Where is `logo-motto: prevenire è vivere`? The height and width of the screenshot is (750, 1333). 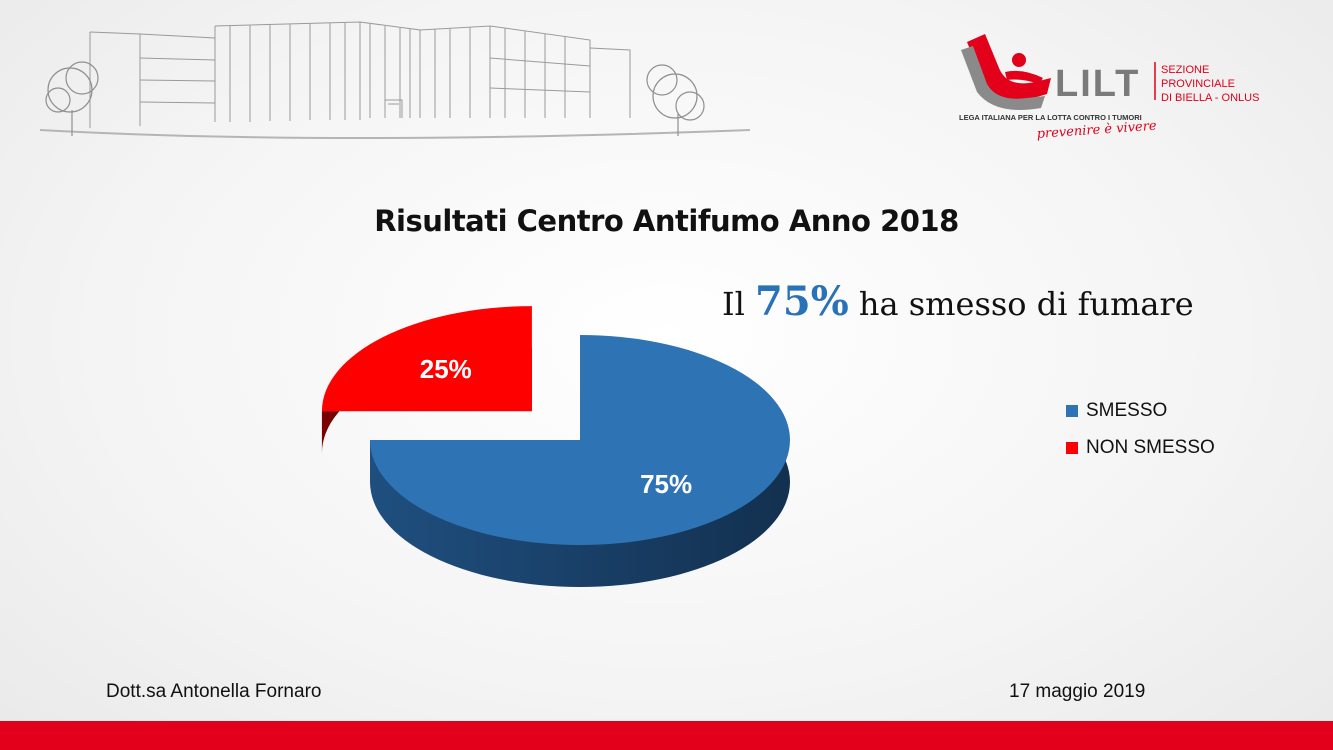 logo-motto: prevenire è vivere is located at coordinates (1096, 130).